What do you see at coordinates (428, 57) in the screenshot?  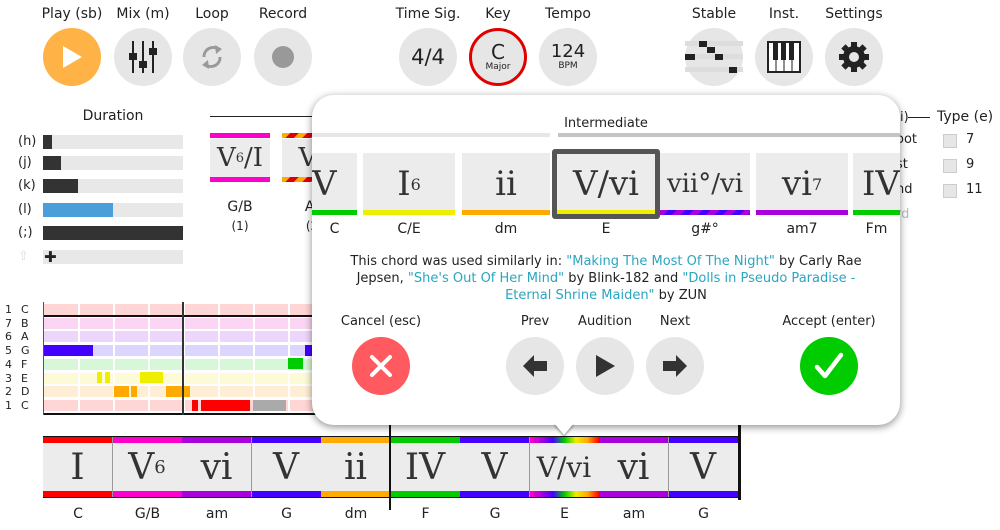 I see `time-sig-button: 4/4` at bounding box center [428, 57].